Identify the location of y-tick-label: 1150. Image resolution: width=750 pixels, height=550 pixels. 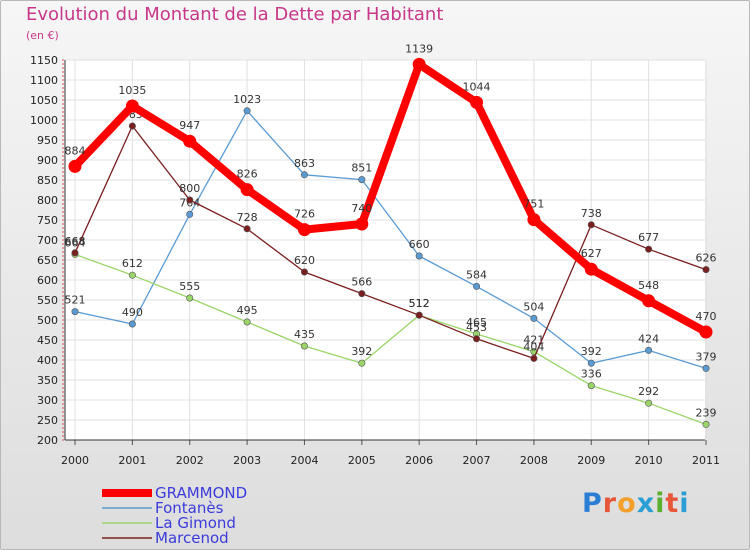
(44, 60).